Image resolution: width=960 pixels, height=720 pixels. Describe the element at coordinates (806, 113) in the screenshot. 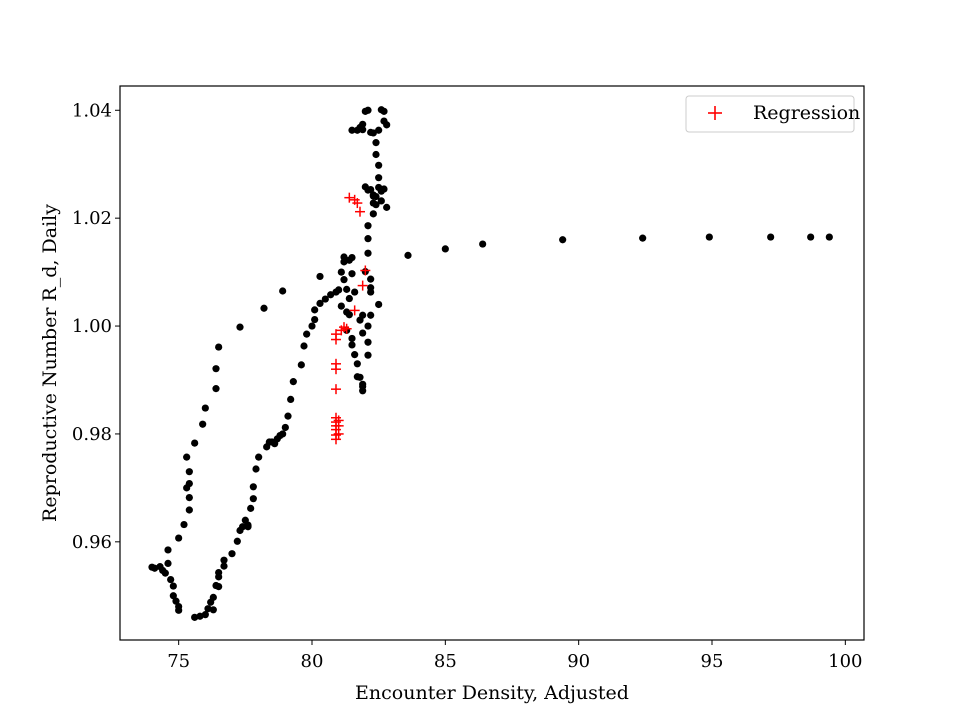

I see `legend-label-regression: Regression` at that location.